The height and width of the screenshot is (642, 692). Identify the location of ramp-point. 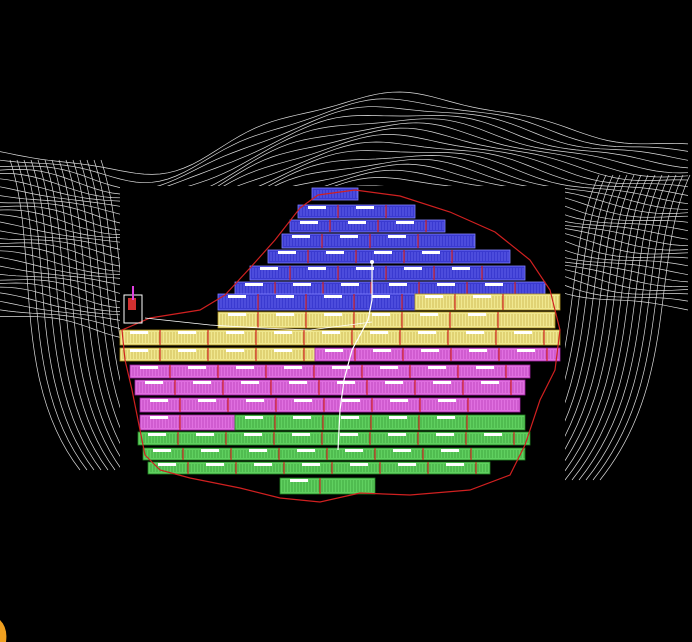
(372, 262).